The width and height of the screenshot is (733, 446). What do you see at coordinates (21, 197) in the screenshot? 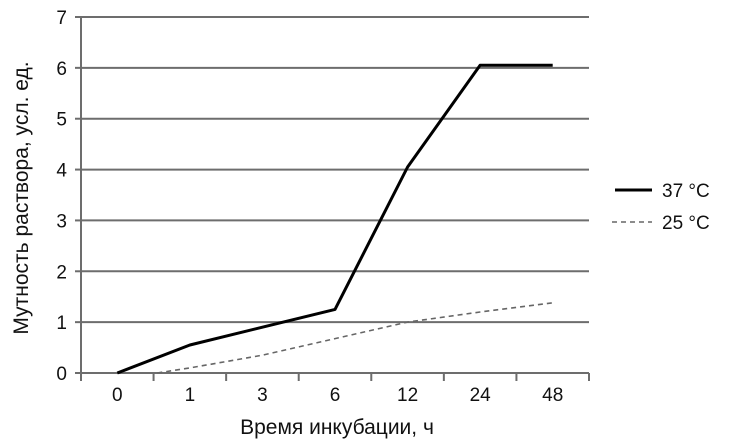
I see `y-axis-title: Мутность раствора, усл. ед.` at bounding box center [21, 197].